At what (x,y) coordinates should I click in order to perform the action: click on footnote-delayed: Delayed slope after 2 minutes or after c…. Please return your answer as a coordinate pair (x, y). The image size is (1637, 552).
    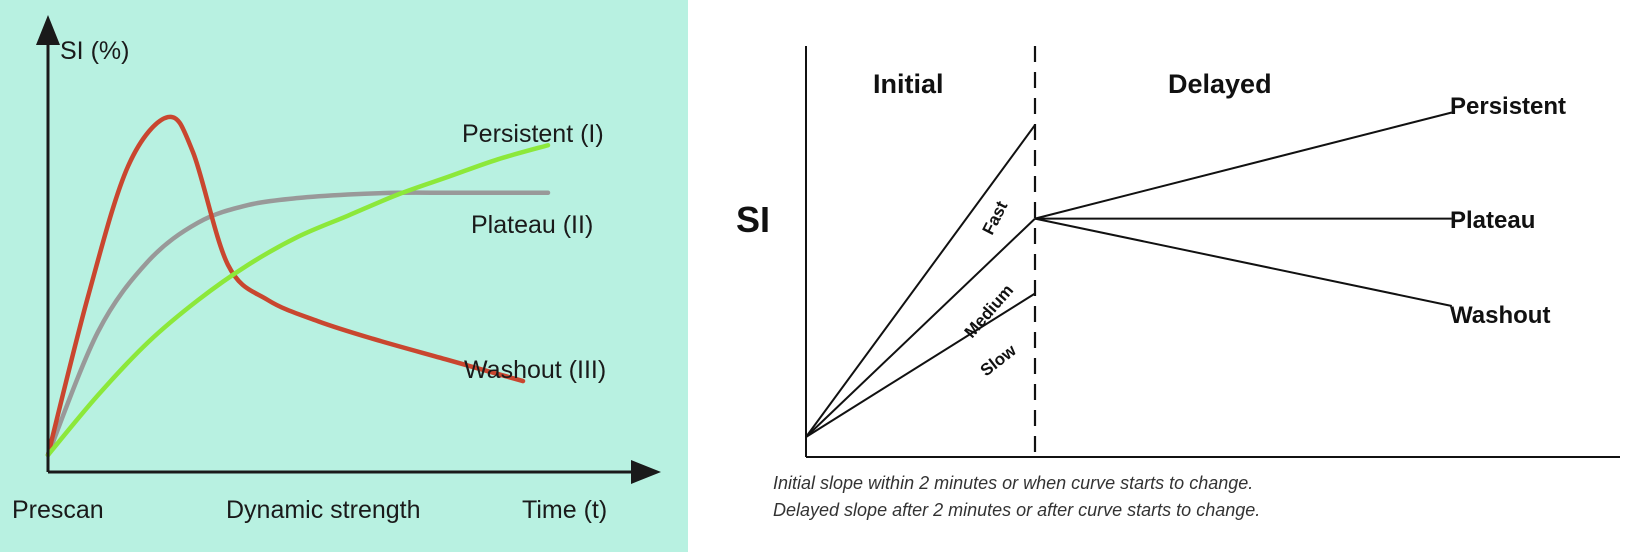
    Looking at the image, I should click on (1016, 510).